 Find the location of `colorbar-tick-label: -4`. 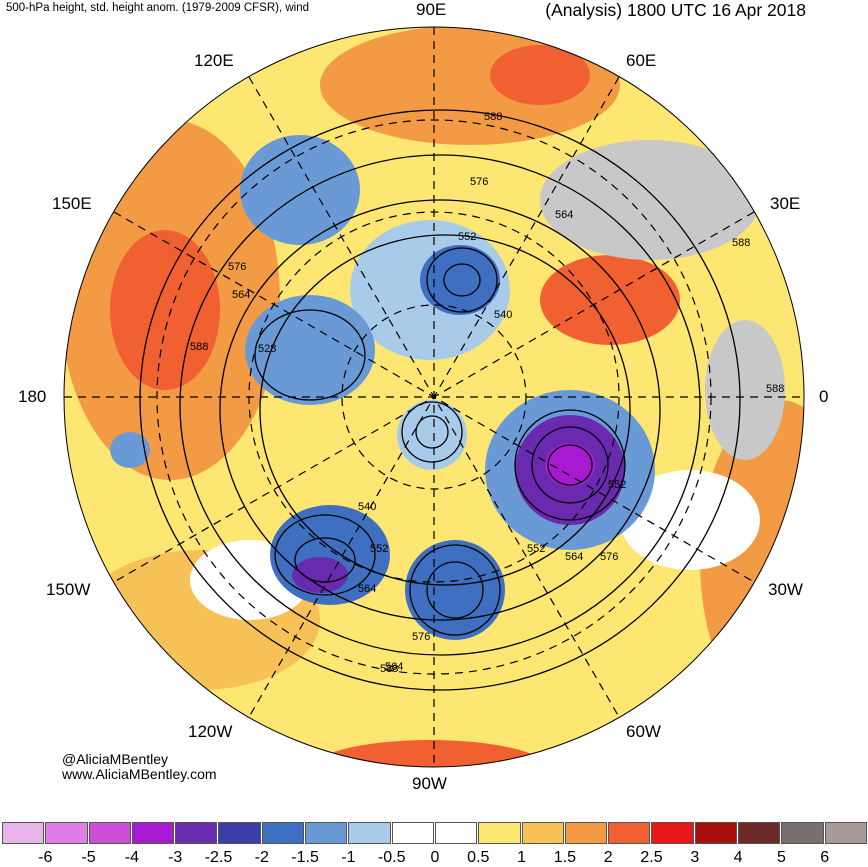

colorbar-tick-label: -4 is located at coordinates (132, 857).